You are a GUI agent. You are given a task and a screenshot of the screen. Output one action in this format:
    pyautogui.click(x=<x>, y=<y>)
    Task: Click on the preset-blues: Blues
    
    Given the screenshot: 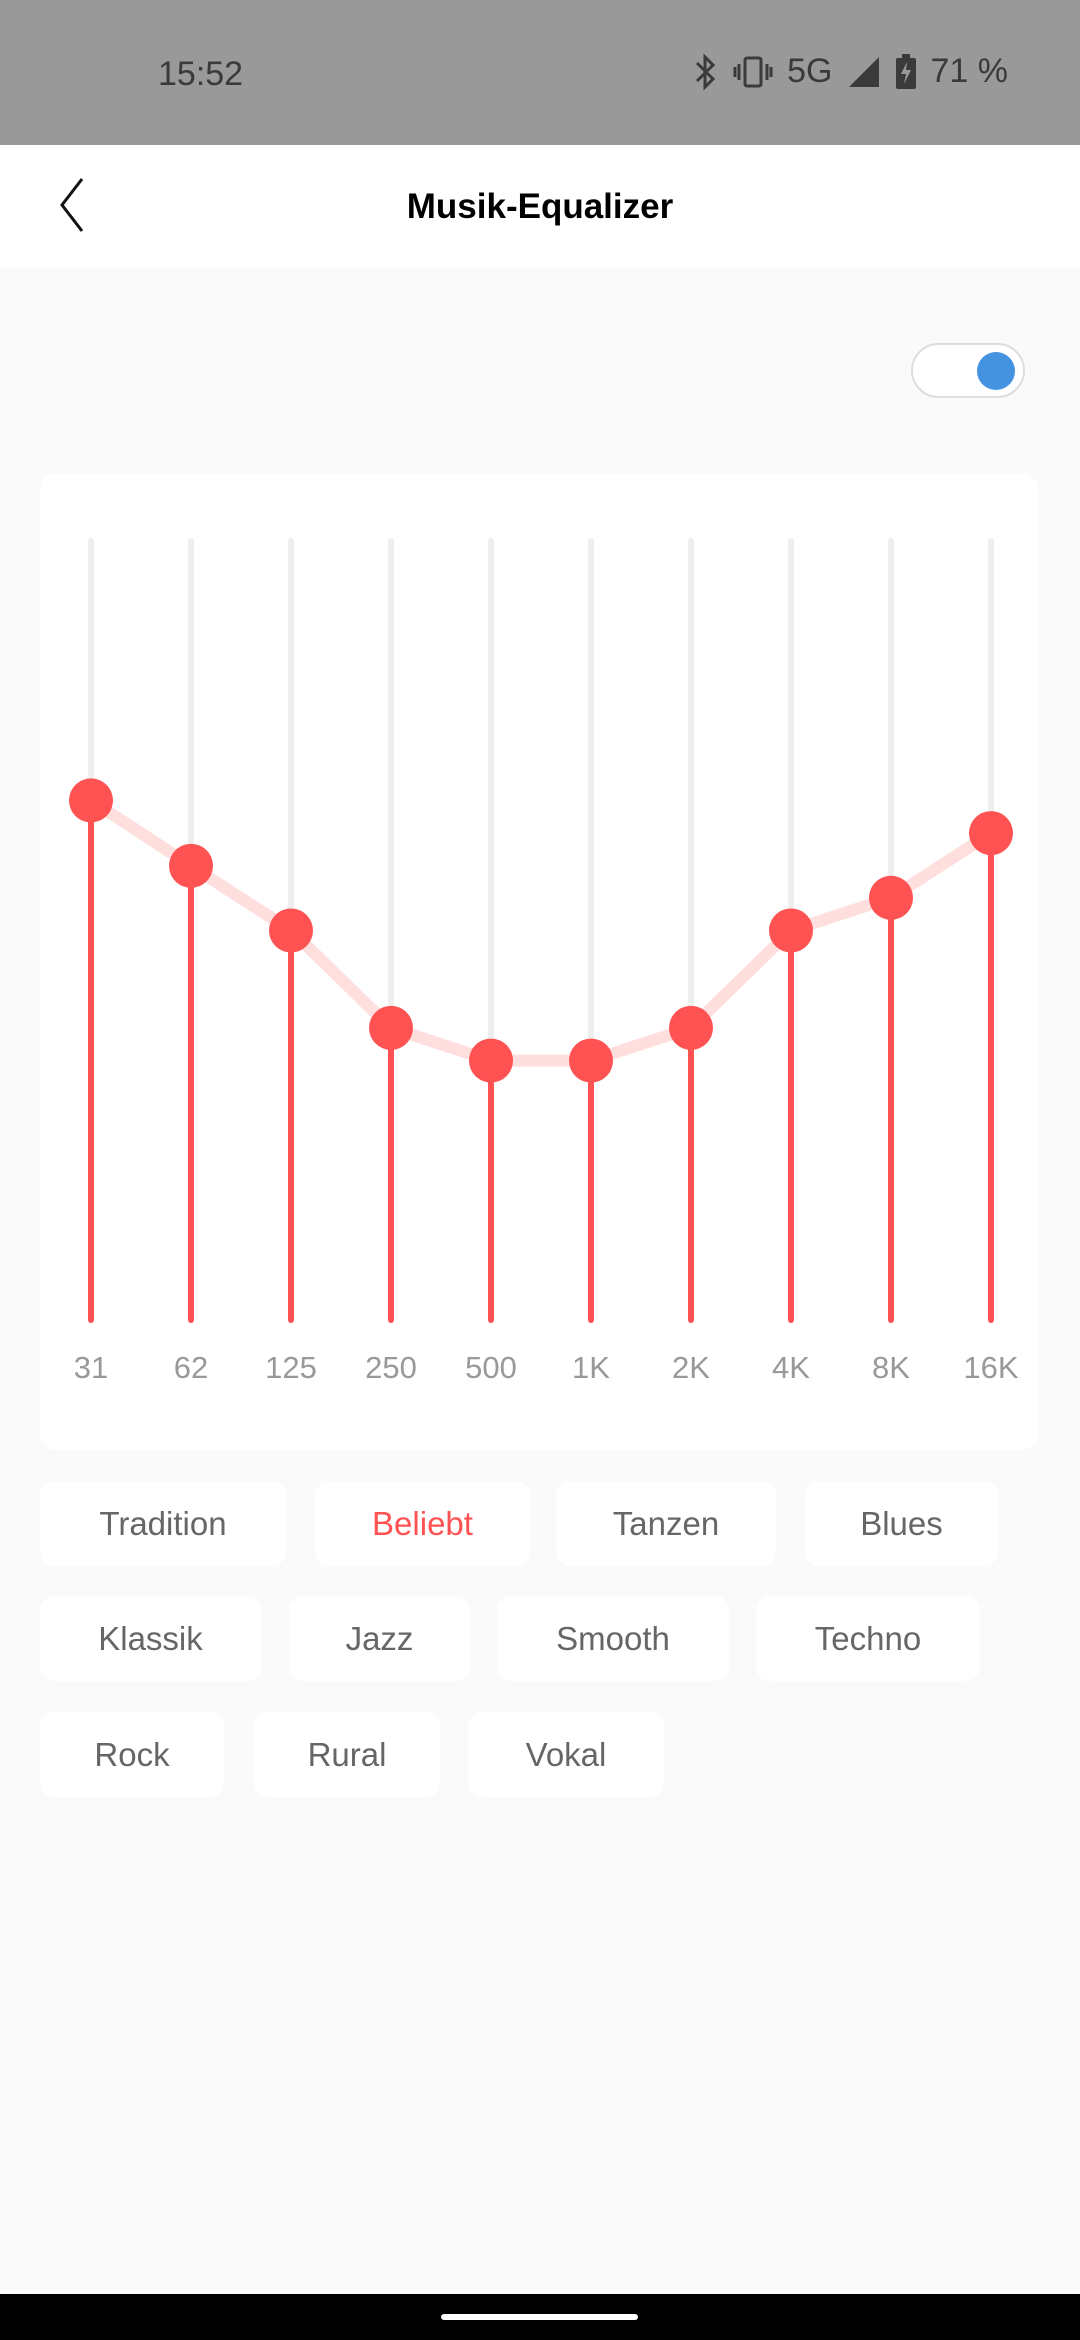 What is the action you would take?
    pyautogui.click(x=901, y=1523)
    